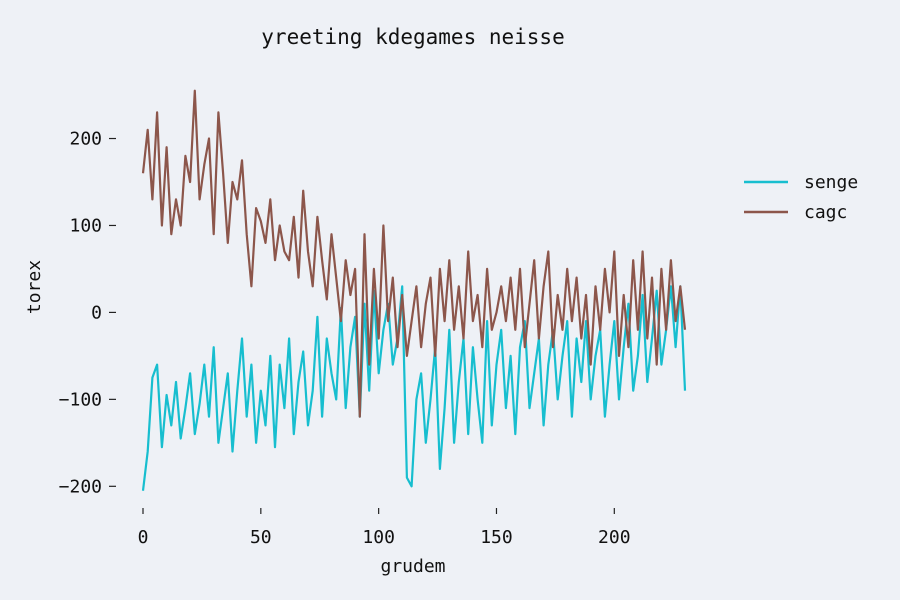 The width and height of the screenshot is (900, 600). I want to click on x-axis-label: grudem, so click(412, 566).